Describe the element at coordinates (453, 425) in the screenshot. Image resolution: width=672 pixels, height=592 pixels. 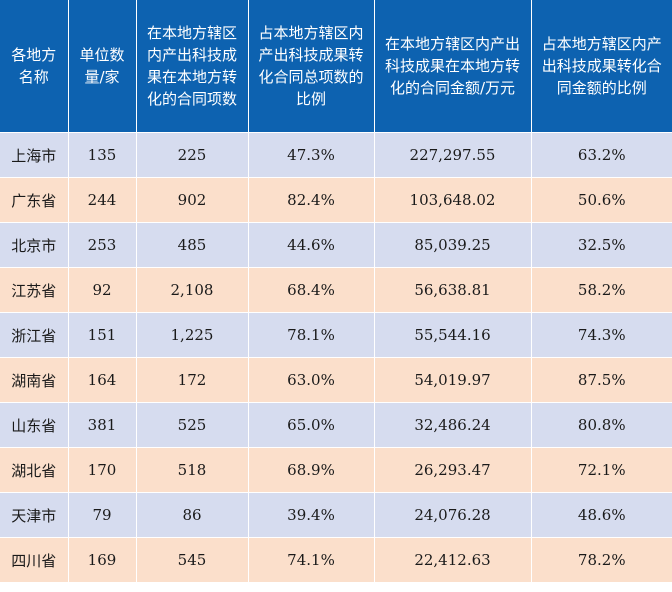
I see `cell-contract-amount: 32,486.24` at that location.